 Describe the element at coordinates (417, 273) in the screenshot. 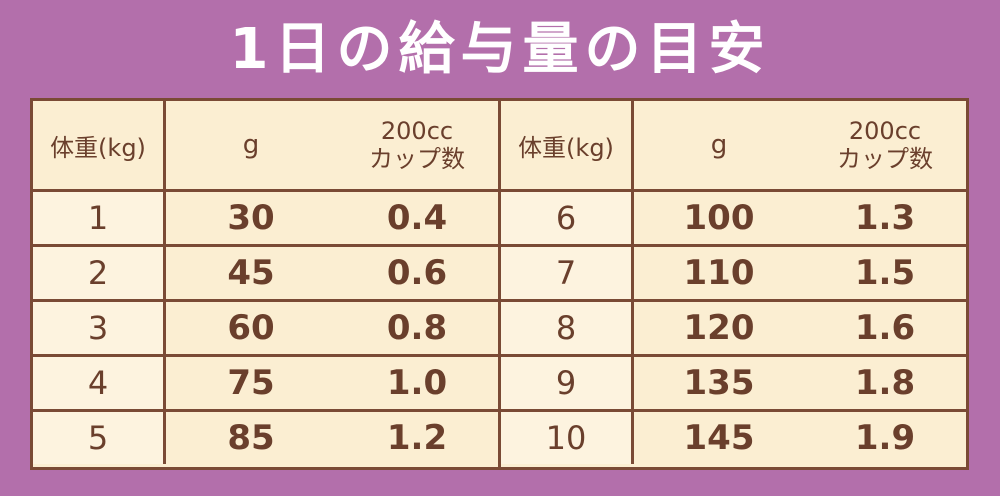

I see `cups-cell: 0.6` at that location.